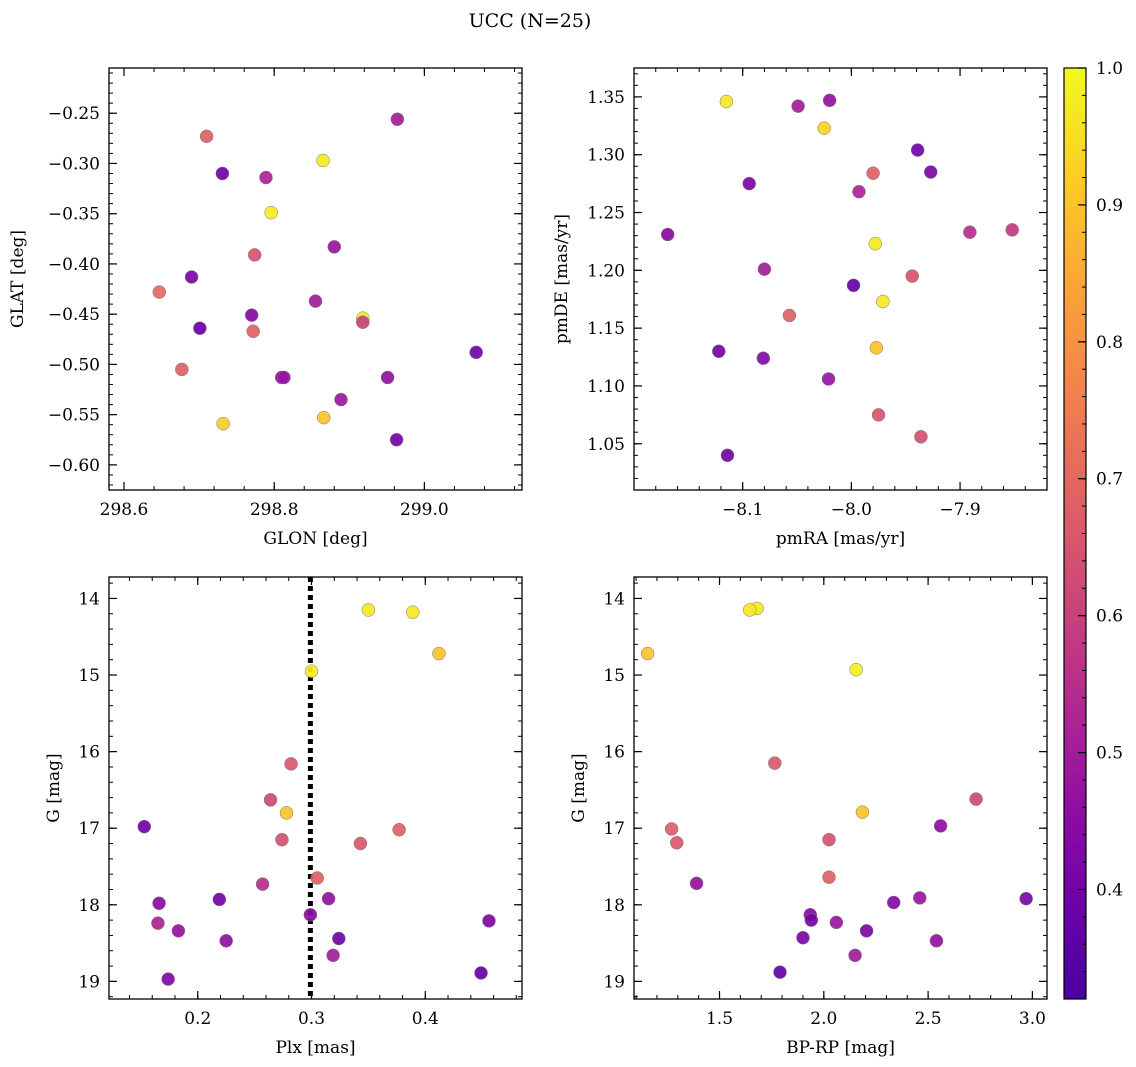 This screenshot has width=1136, height=1067. What do you see at coordinates (74, 365) in the screenshot?
I see `y-tick-label: −0.50` at bounding box center [74, 365].